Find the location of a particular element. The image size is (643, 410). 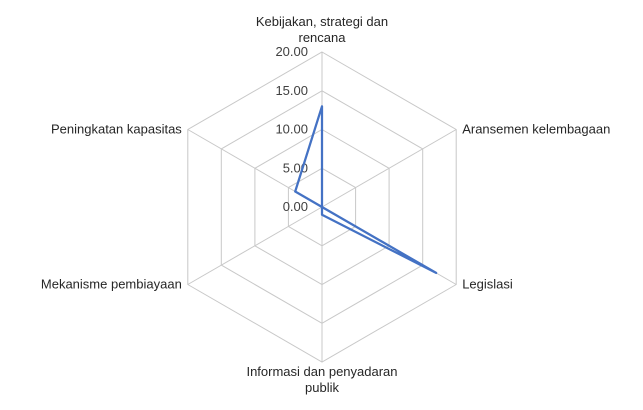

tick-label: 10.00 is located at coordinates (291, 129).